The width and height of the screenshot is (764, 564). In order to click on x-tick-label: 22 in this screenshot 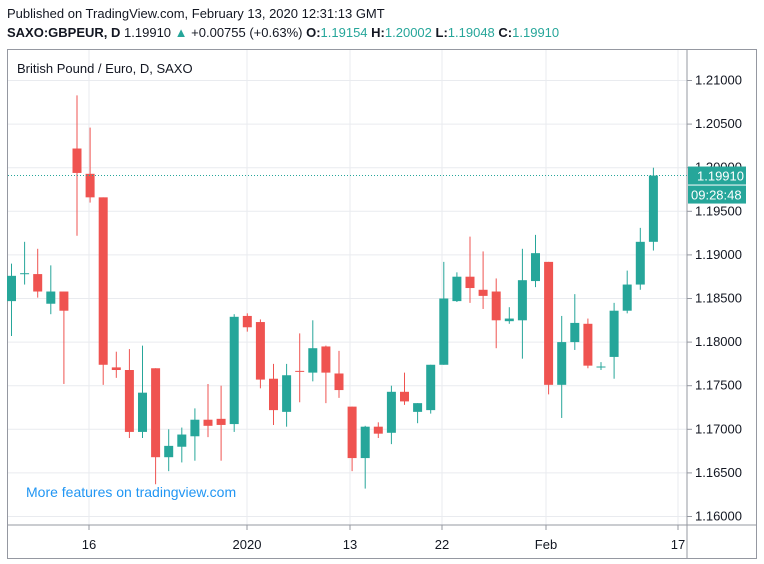, I will do `click(442, 544)`.